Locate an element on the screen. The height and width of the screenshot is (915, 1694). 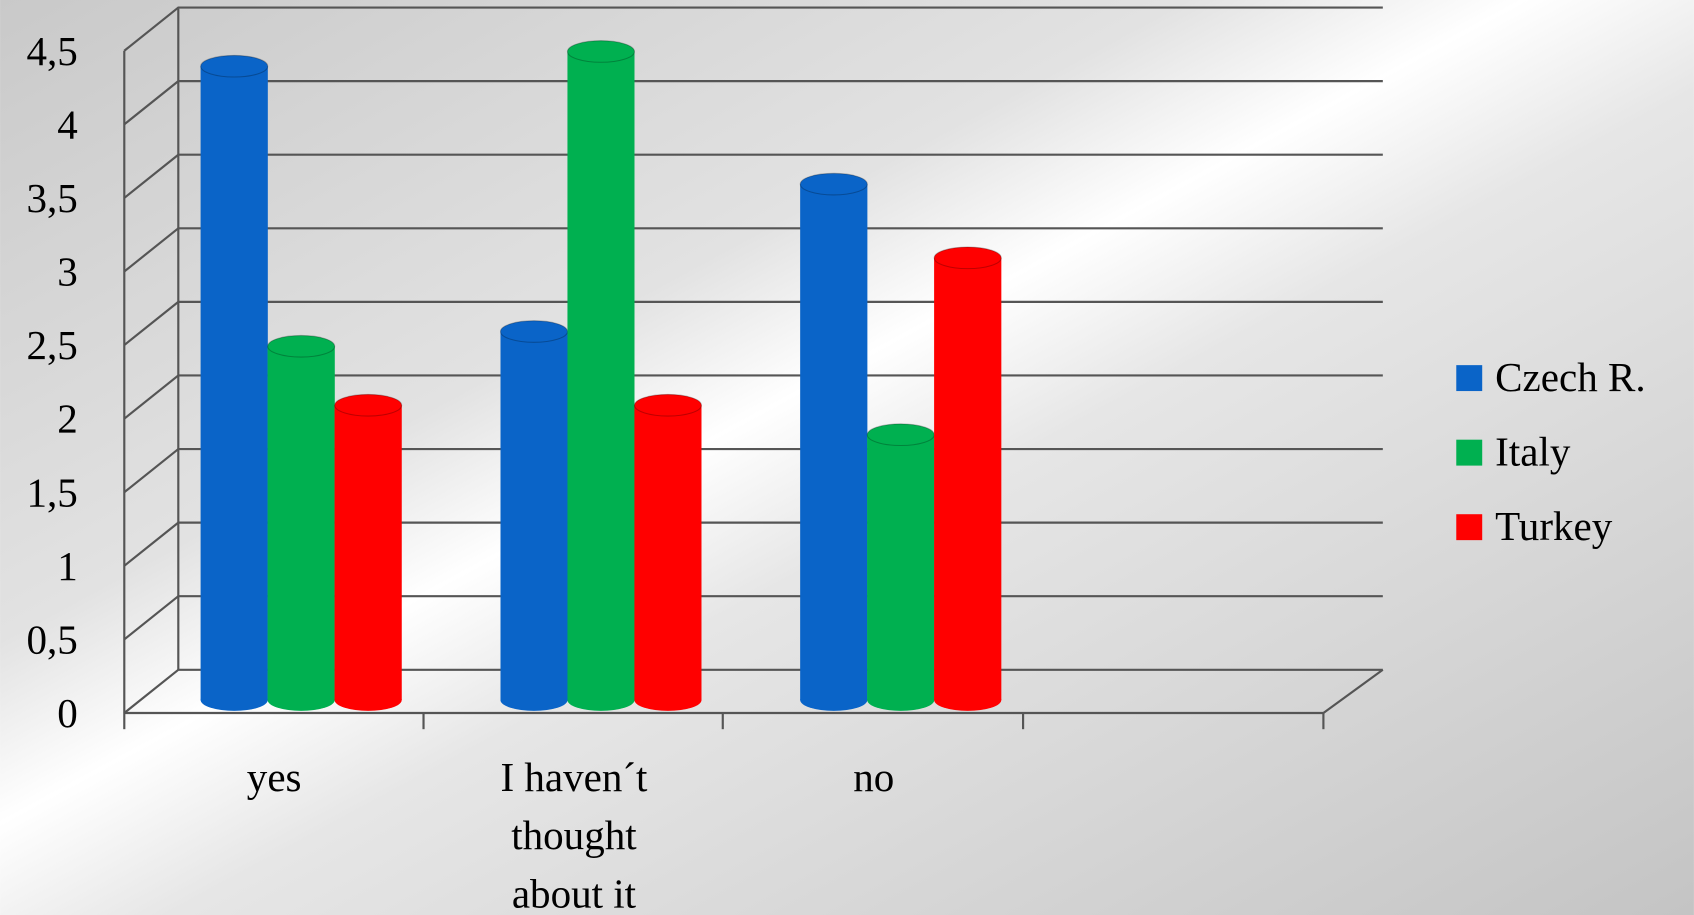
x-tick-label: yes is located at coordinates (274, 777).